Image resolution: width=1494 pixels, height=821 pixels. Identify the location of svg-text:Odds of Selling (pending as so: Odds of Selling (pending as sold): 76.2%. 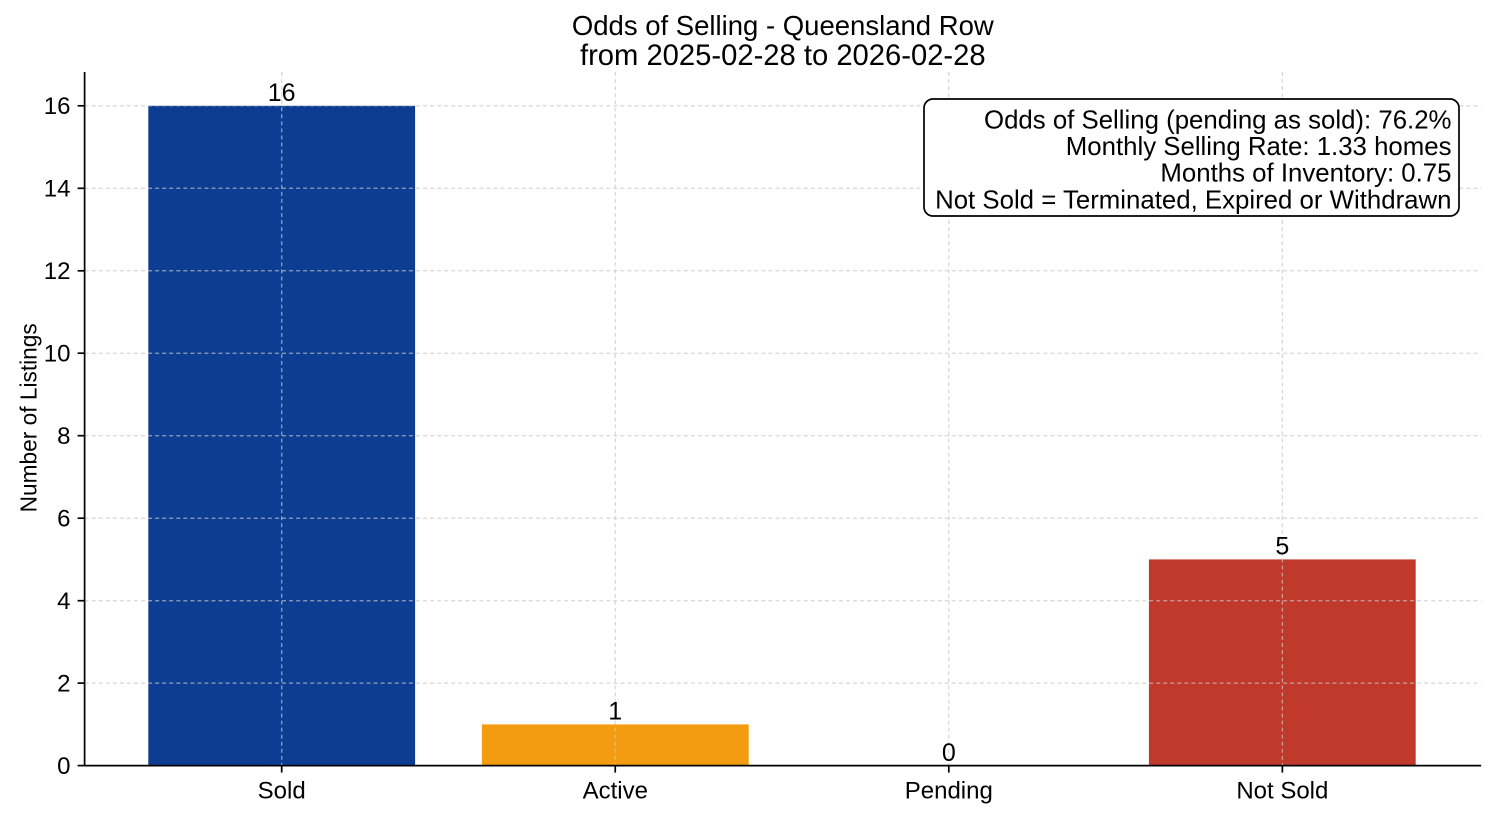
(1218, 120).